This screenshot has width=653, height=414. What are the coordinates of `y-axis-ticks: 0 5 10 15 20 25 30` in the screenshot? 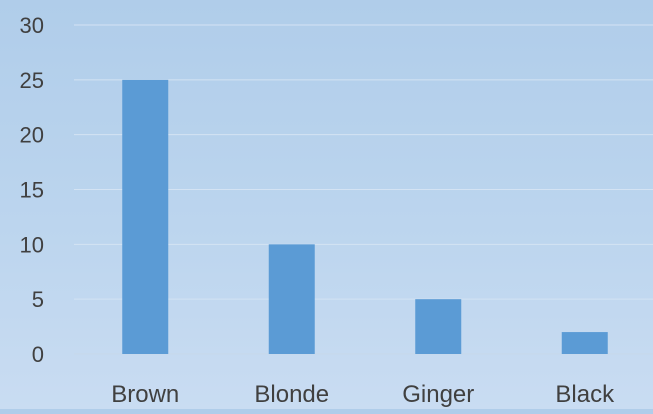 It's located at (32, 190).